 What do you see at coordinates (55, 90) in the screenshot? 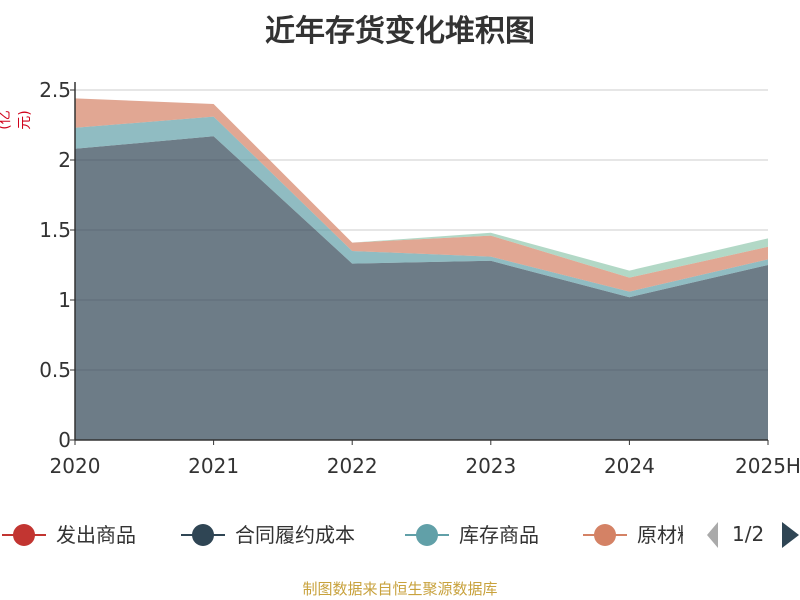
I see `y-tick-label: 2.5` at bounding box center [55, 90].